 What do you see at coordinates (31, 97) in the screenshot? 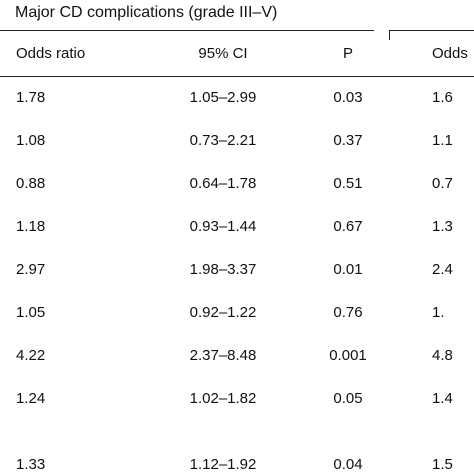
I see `cell-odds-ratio: 1.78` at bounding box center [31, 97].